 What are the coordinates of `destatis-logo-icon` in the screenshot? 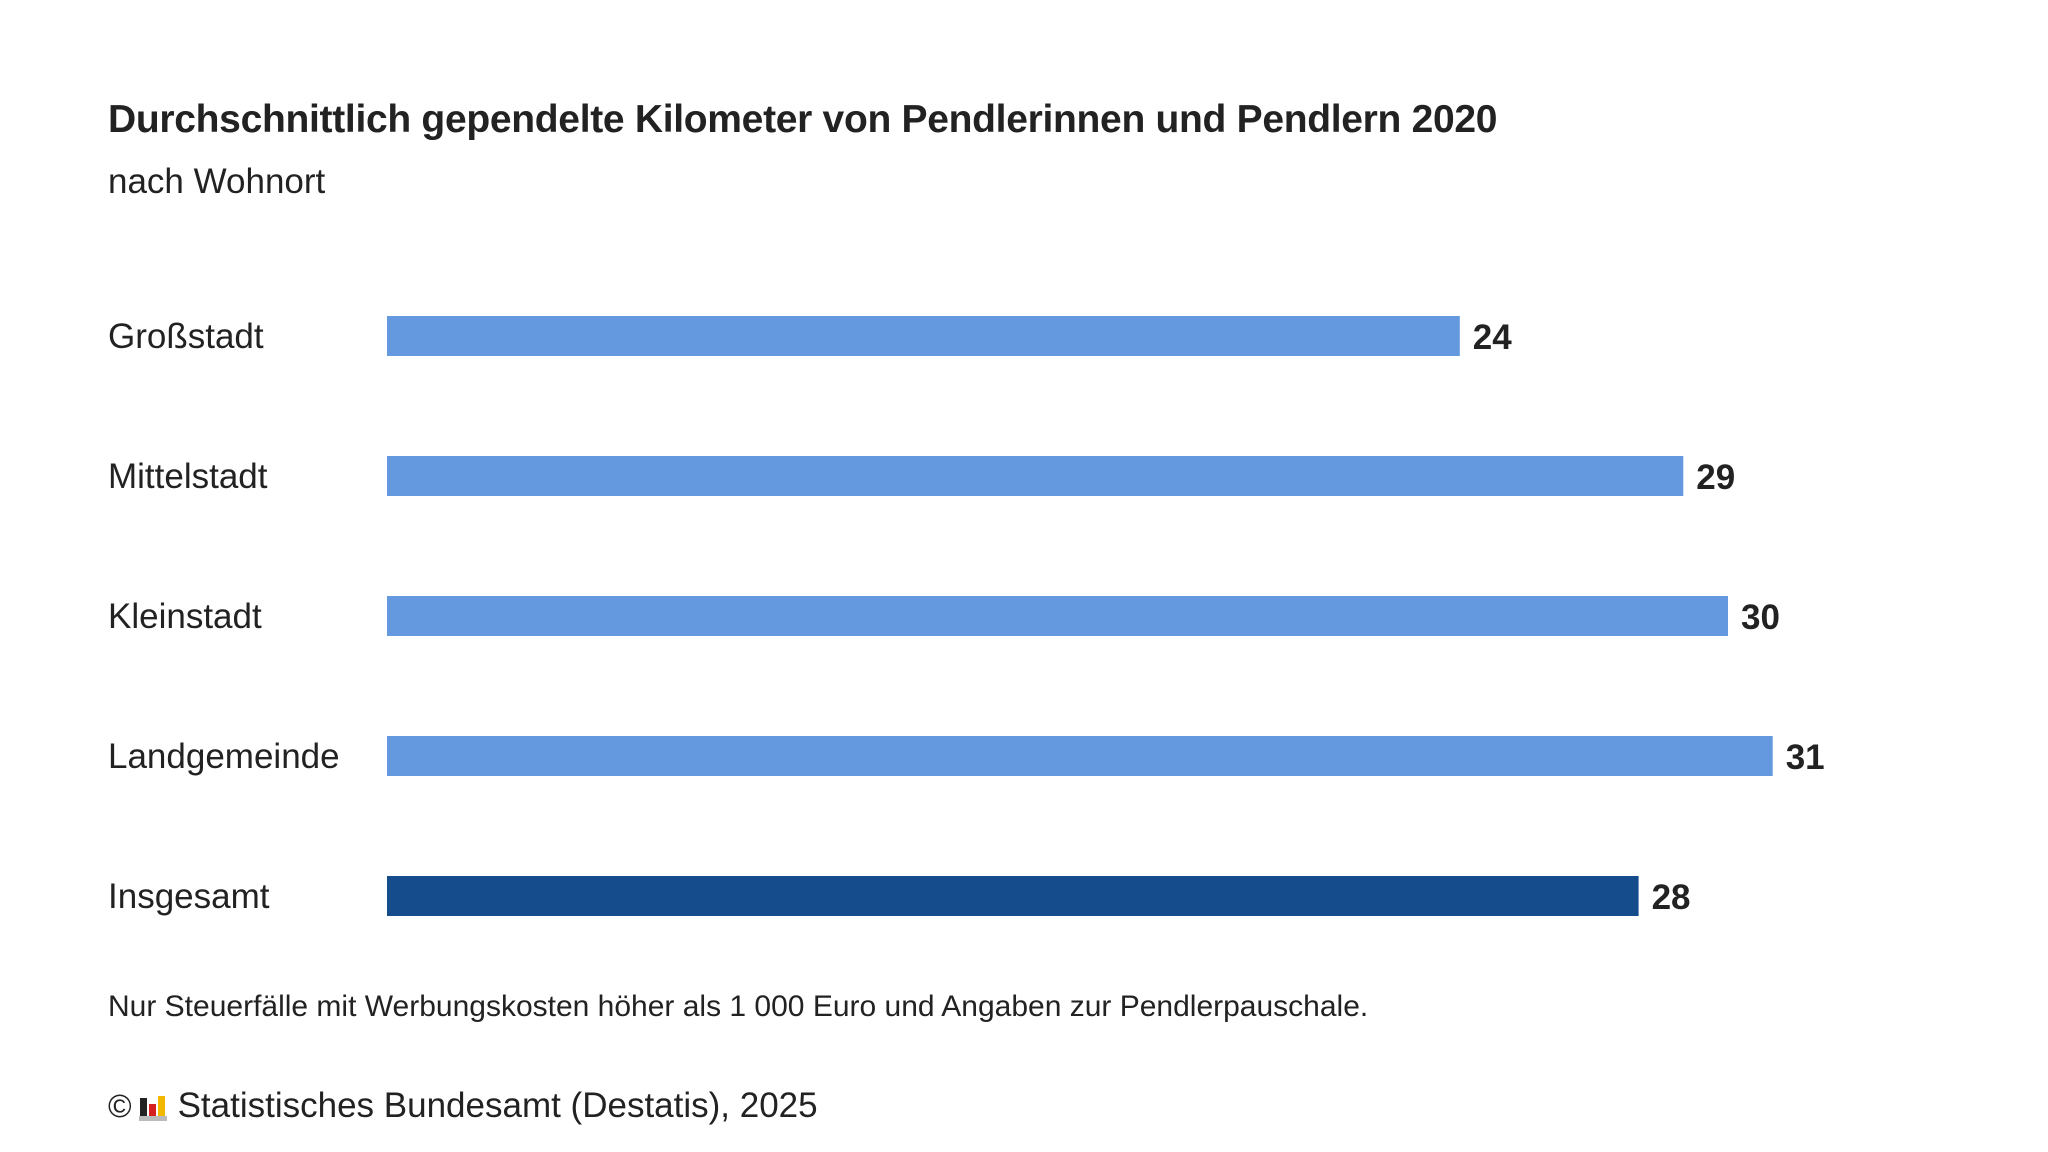 It's located at (153, 1106).